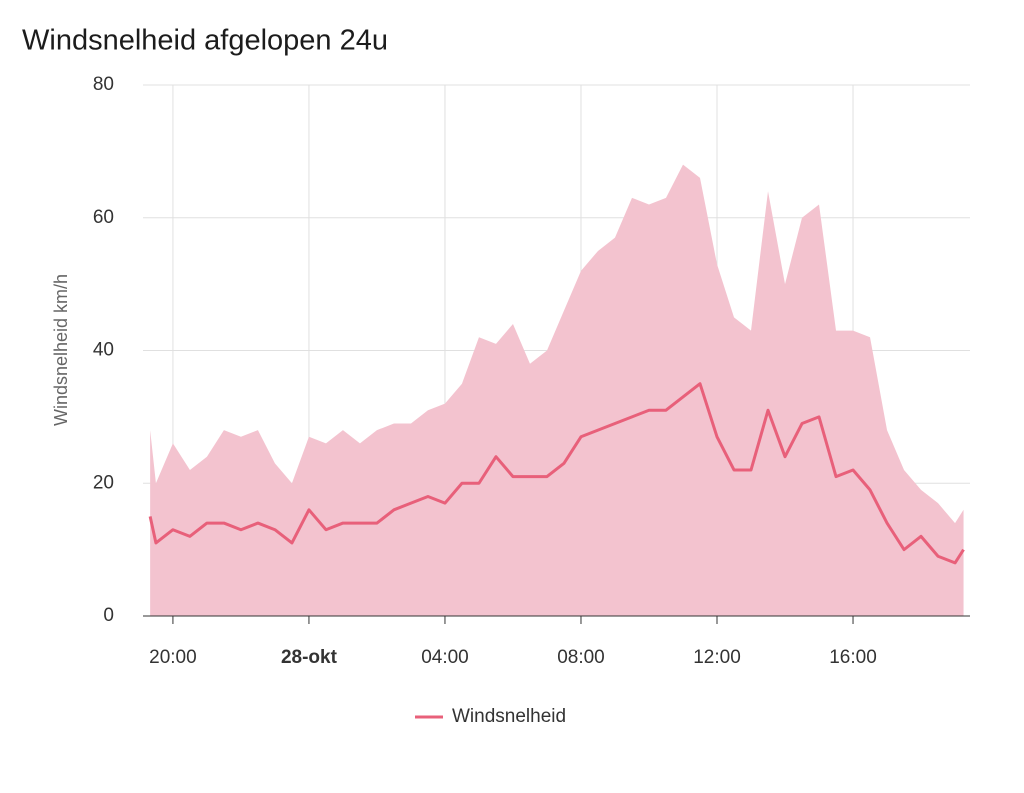 This screenshot has width=1024, height=793. I want to click on legend-label: Windsnelheid, so click(509, 716).